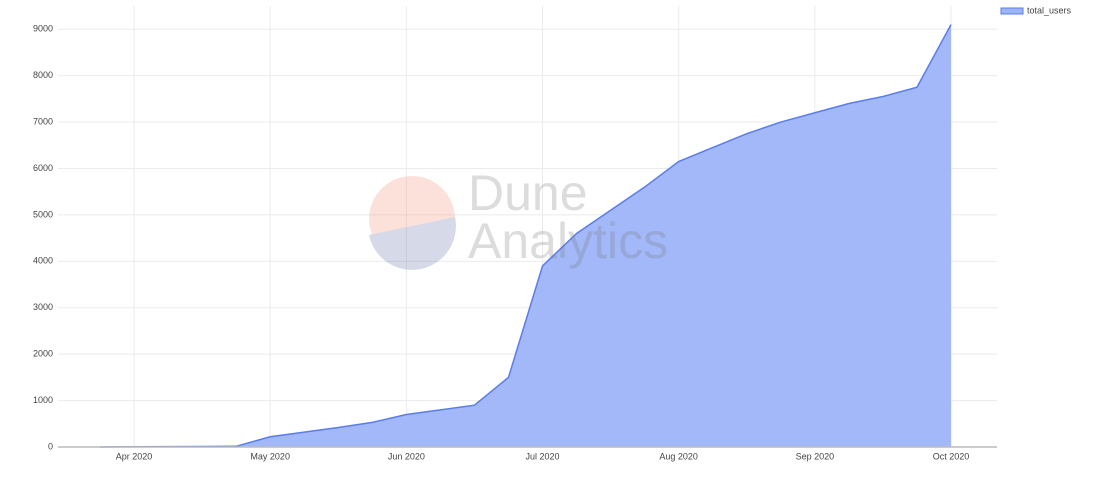 This screenshot has width=1096, height=489. What do you see at coordinates (43, 75) in the screenshot?
I see `y-tick-label: 8000` at bounding box center [43, 75].